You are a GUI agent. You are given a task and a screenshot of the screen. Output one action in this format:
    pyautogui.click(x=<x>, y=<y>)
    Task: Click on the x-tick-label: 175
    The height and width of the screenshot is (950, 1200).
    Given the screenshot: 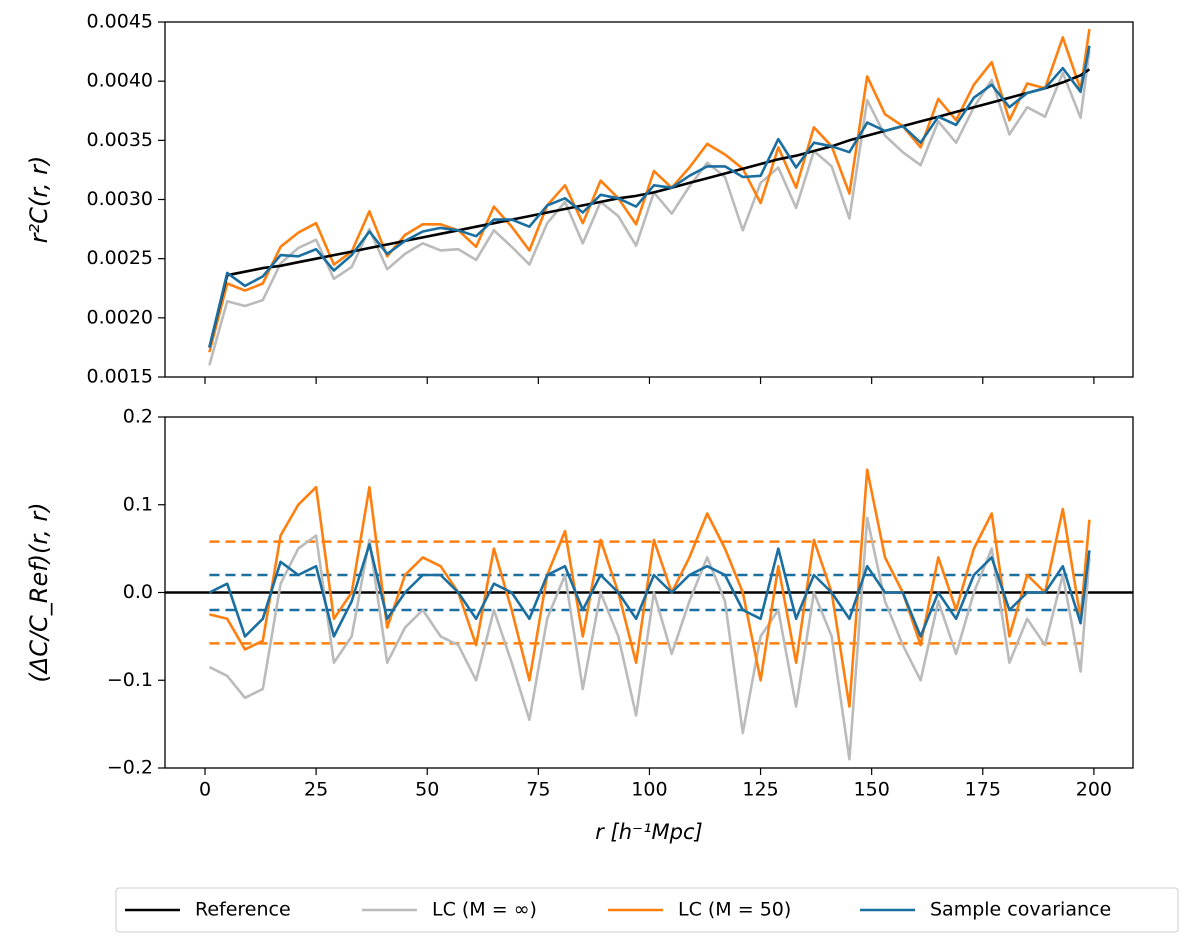 What is the action you would take?
    pyautogui.click(x=983, y=790)
    